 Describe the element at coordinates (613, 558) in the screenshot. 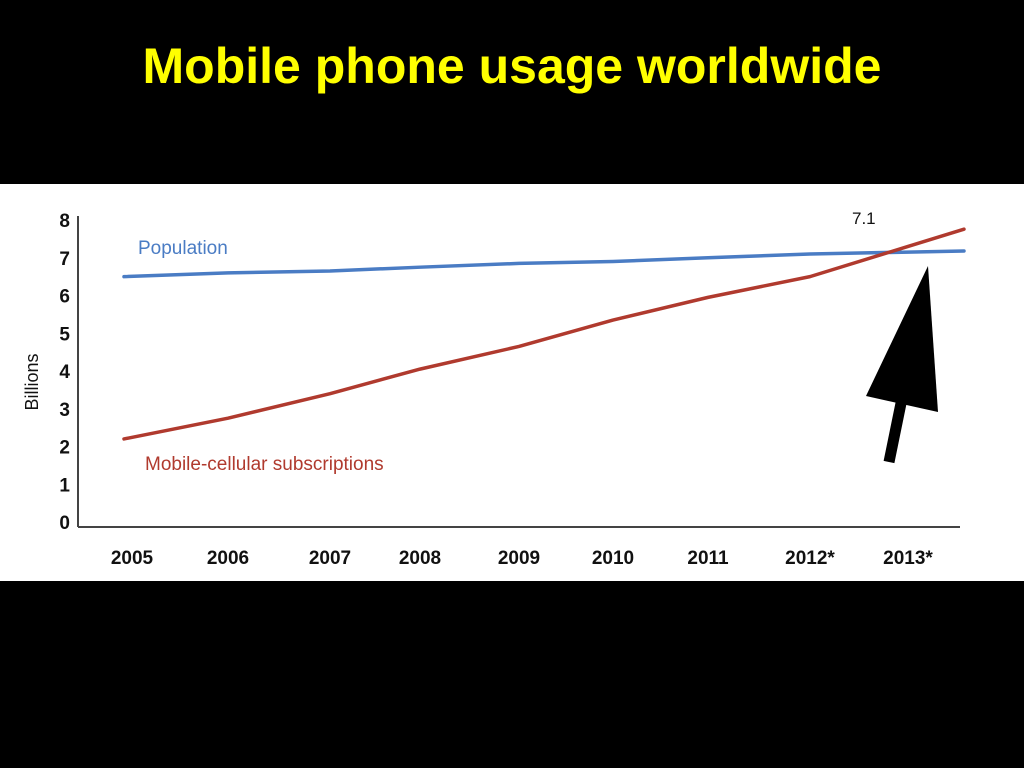

I see `x-tick-label: 2010` at that location.